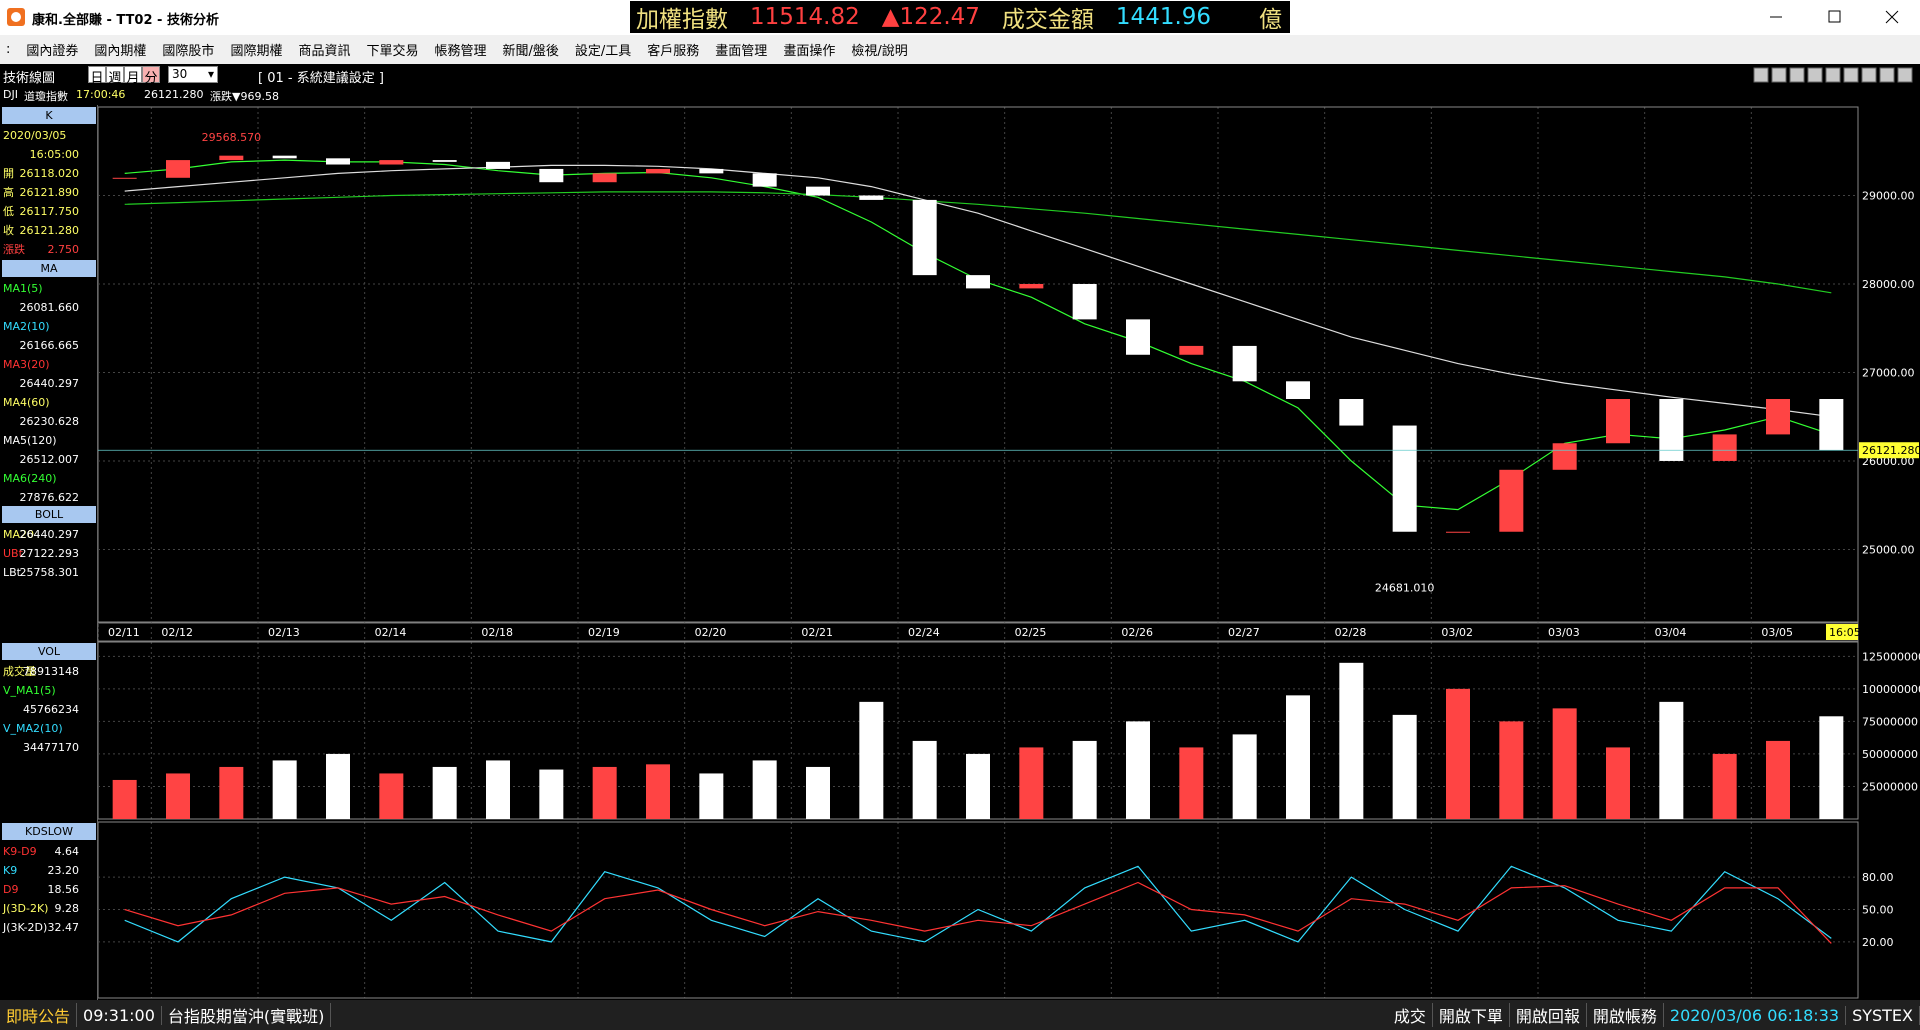  What do you see at coordinates (13, 553) in the screenshot?
I see `indicator-label: UBt` at bounding box center [13, 553].